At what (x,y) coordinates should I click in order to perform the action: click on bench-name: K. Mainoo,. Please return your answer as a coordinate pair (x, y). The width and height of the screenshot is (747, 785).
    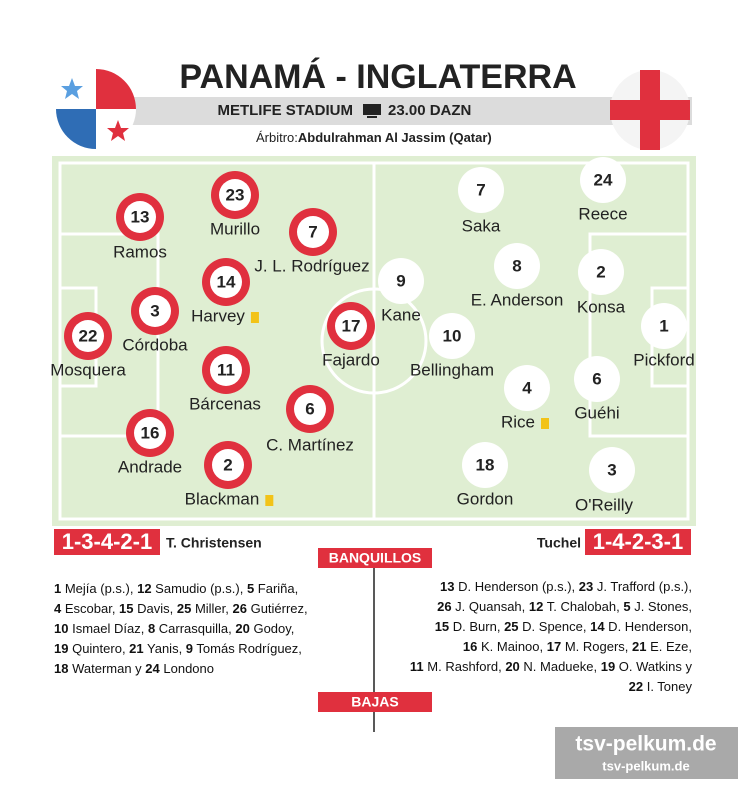
    Looking at the image, I should click on (511, 646).